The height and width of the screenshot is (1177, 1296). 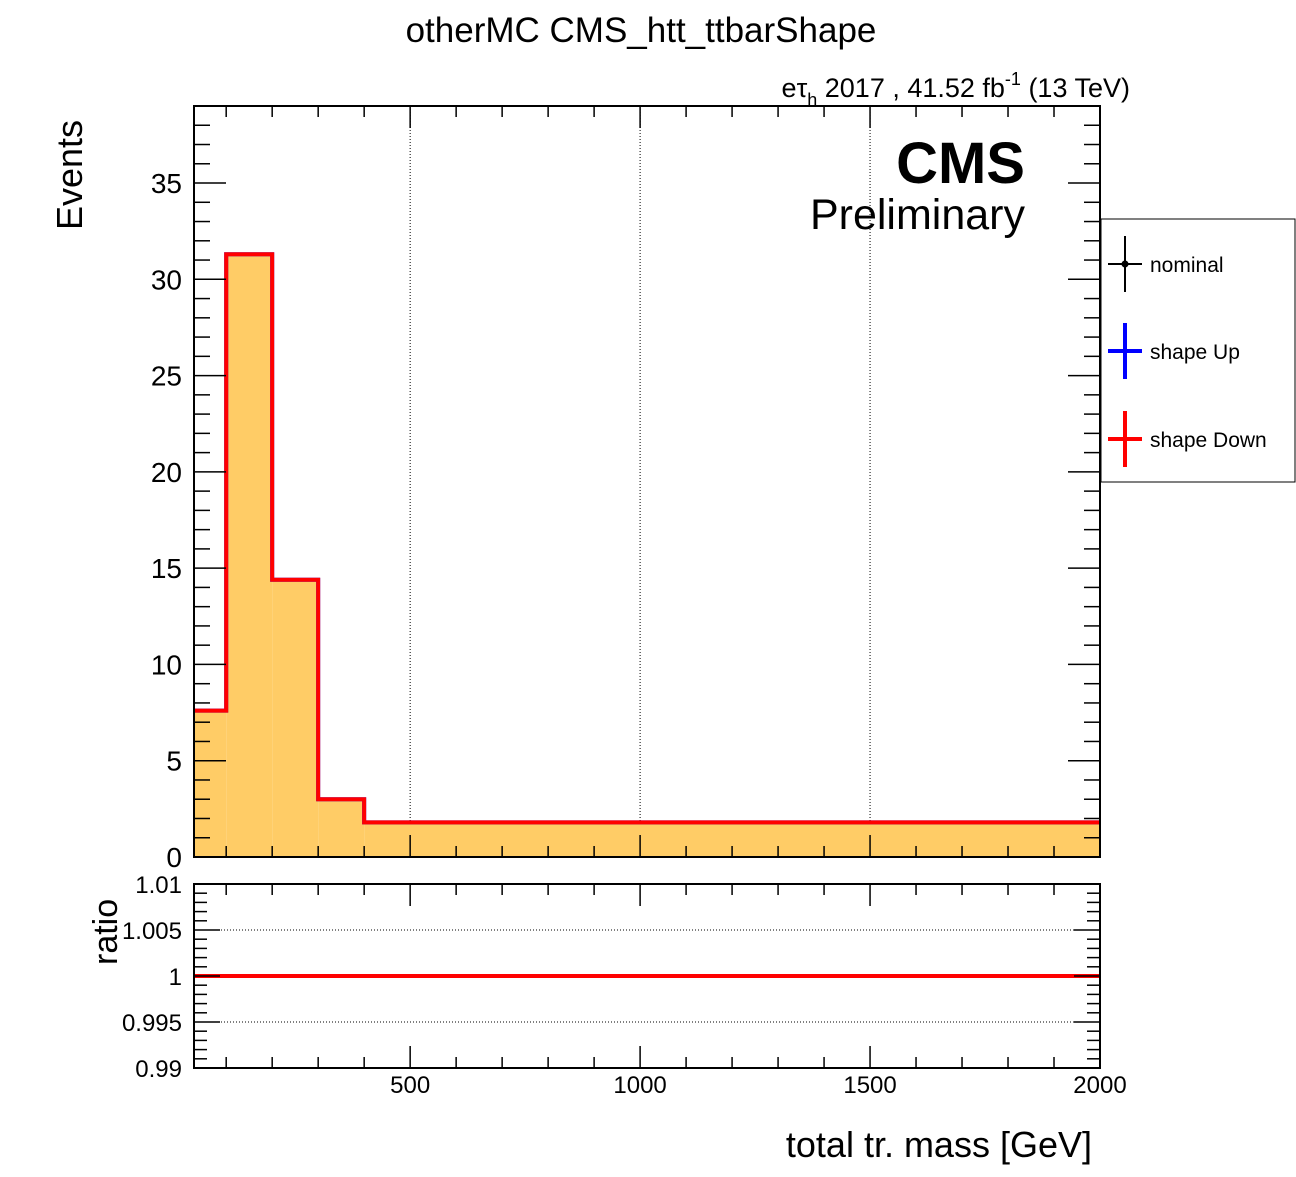 What do you see at coordinates (410, 1085) in the screenshot?
I see `x-tick-label: 500` at bounding box center [410, 1085].